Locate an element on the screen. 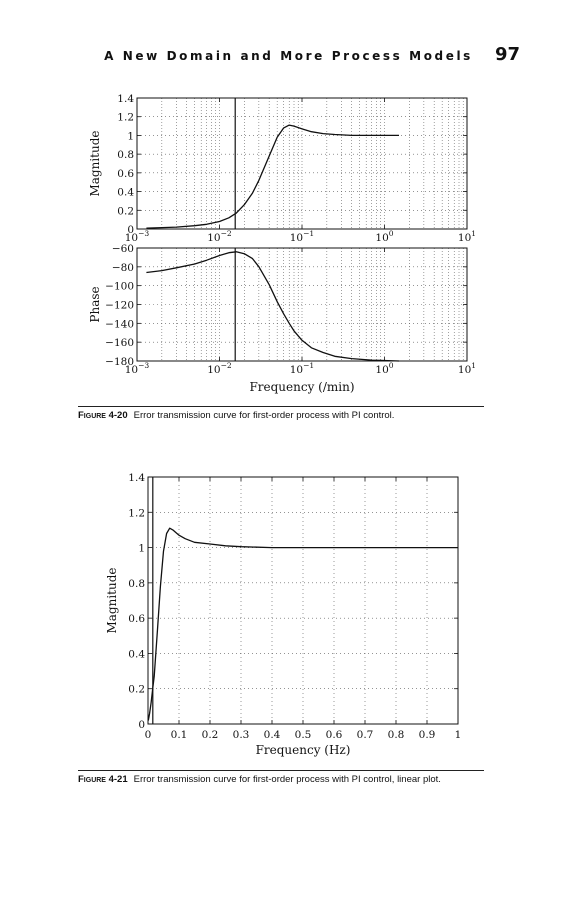 The height and width of the screenshot is (900, 570). y-tick-label: −140 is located at coordinates (119, 324).